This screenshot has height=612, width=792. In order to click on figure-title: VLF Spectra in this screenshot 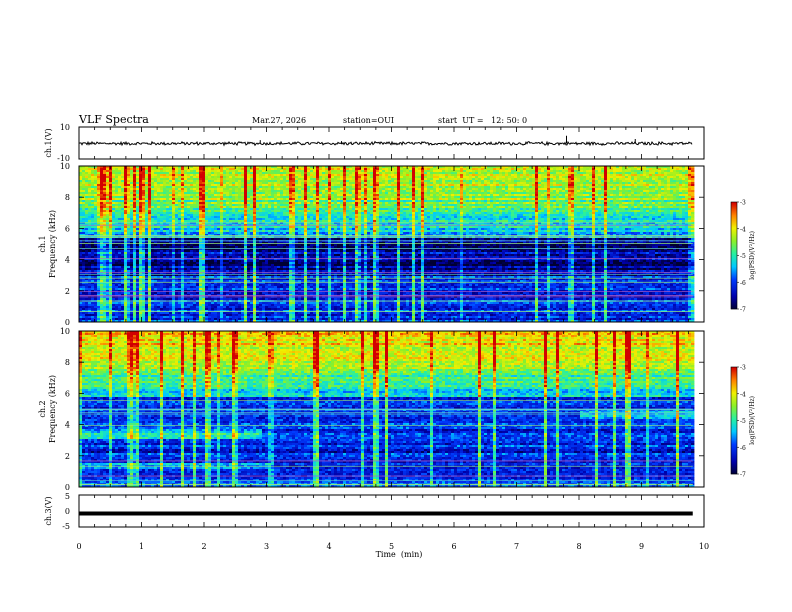, I will do `click(113, 119)`.